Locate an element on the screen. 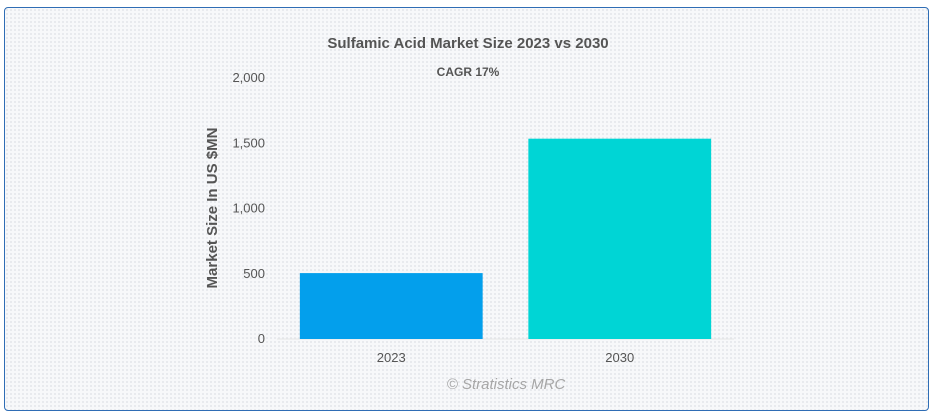 The height and width of the screenshot is (417, 937). x-tick-label: 2023 is located at coordinates (391, 357).